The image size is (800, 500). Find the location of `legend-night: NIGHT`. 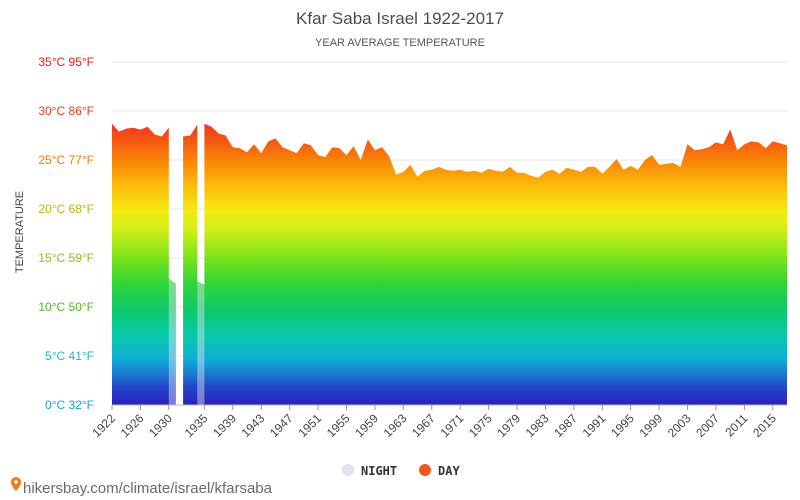

legend-night: NIGHT is located at coordinates (369, 471).